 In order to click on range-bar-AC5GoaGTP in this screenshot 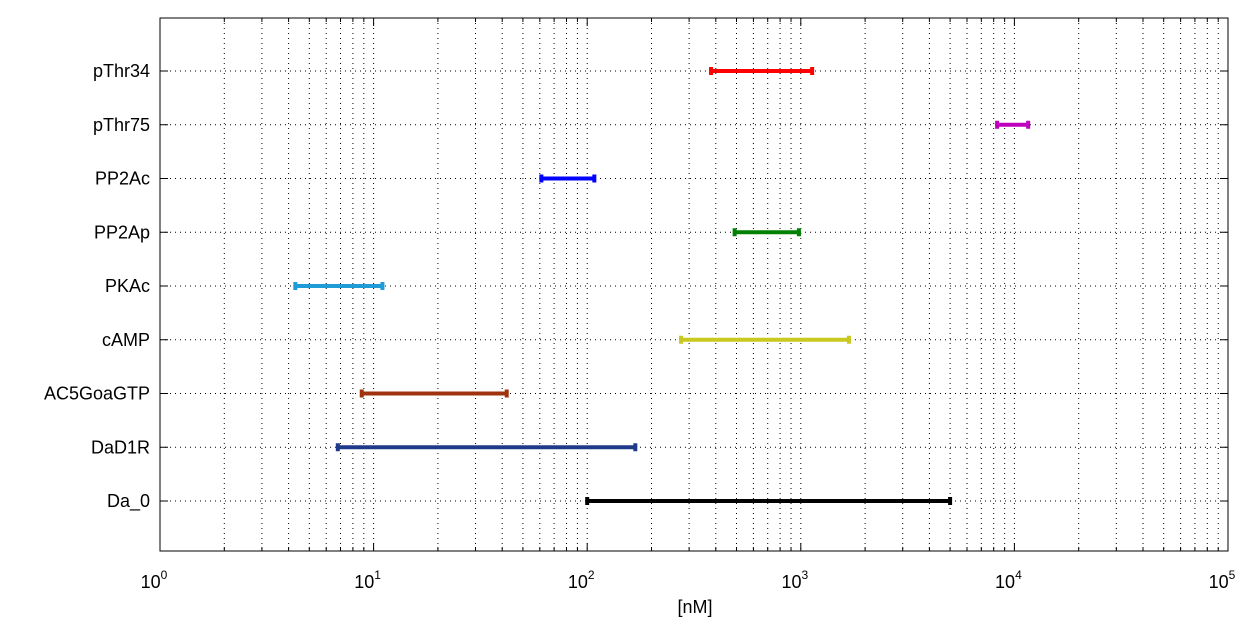, I will do `click(434, 393)`.